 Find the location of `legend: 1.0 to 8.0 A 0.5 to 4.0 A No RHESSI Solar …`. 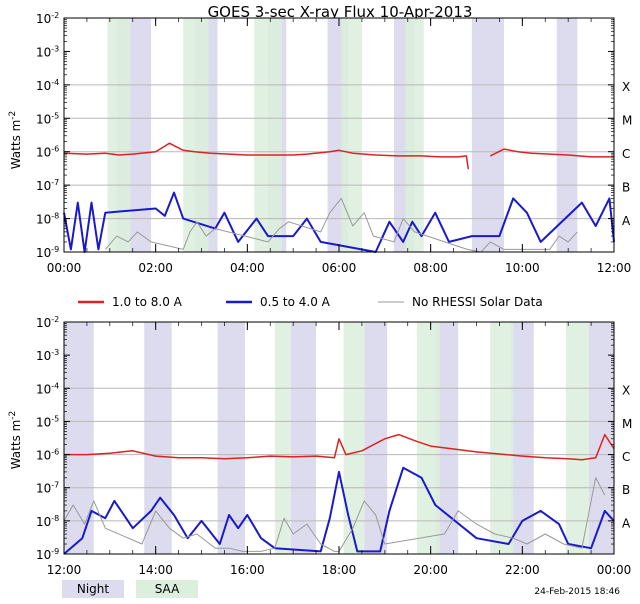

legend: 1.0 to 8.0 A 0.5 to 4.0 A No RHESSI Solar … is located at coordinates (310, 302).